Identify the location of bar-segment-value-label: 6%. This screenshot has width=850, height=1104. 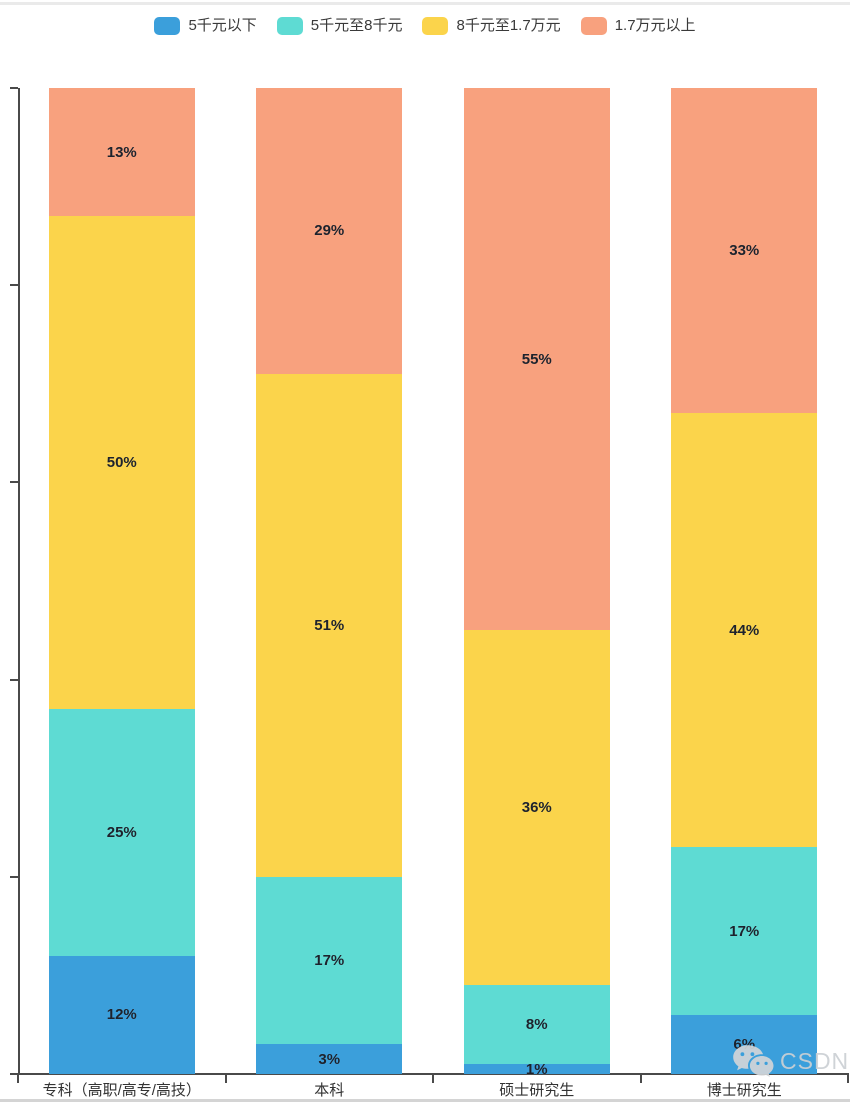
(744, 1044).